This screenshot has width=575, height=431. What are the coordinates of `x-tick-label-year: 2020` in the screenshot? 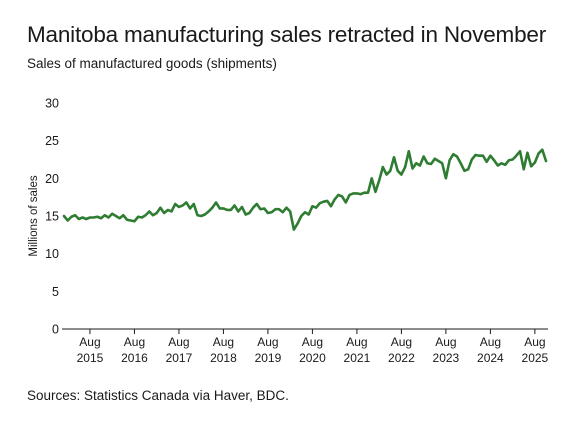 It's located at (312, 358).